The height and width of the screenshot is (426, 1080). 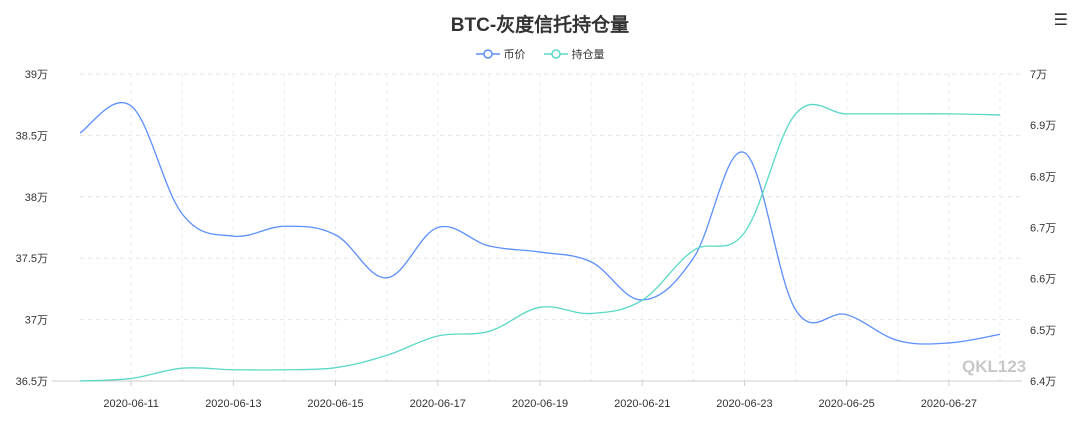 What do you see at coordinates (32, 259) in the screenshot?
I see `left-axis-tick-label: 37.5万` at bounding box center [32, 259].